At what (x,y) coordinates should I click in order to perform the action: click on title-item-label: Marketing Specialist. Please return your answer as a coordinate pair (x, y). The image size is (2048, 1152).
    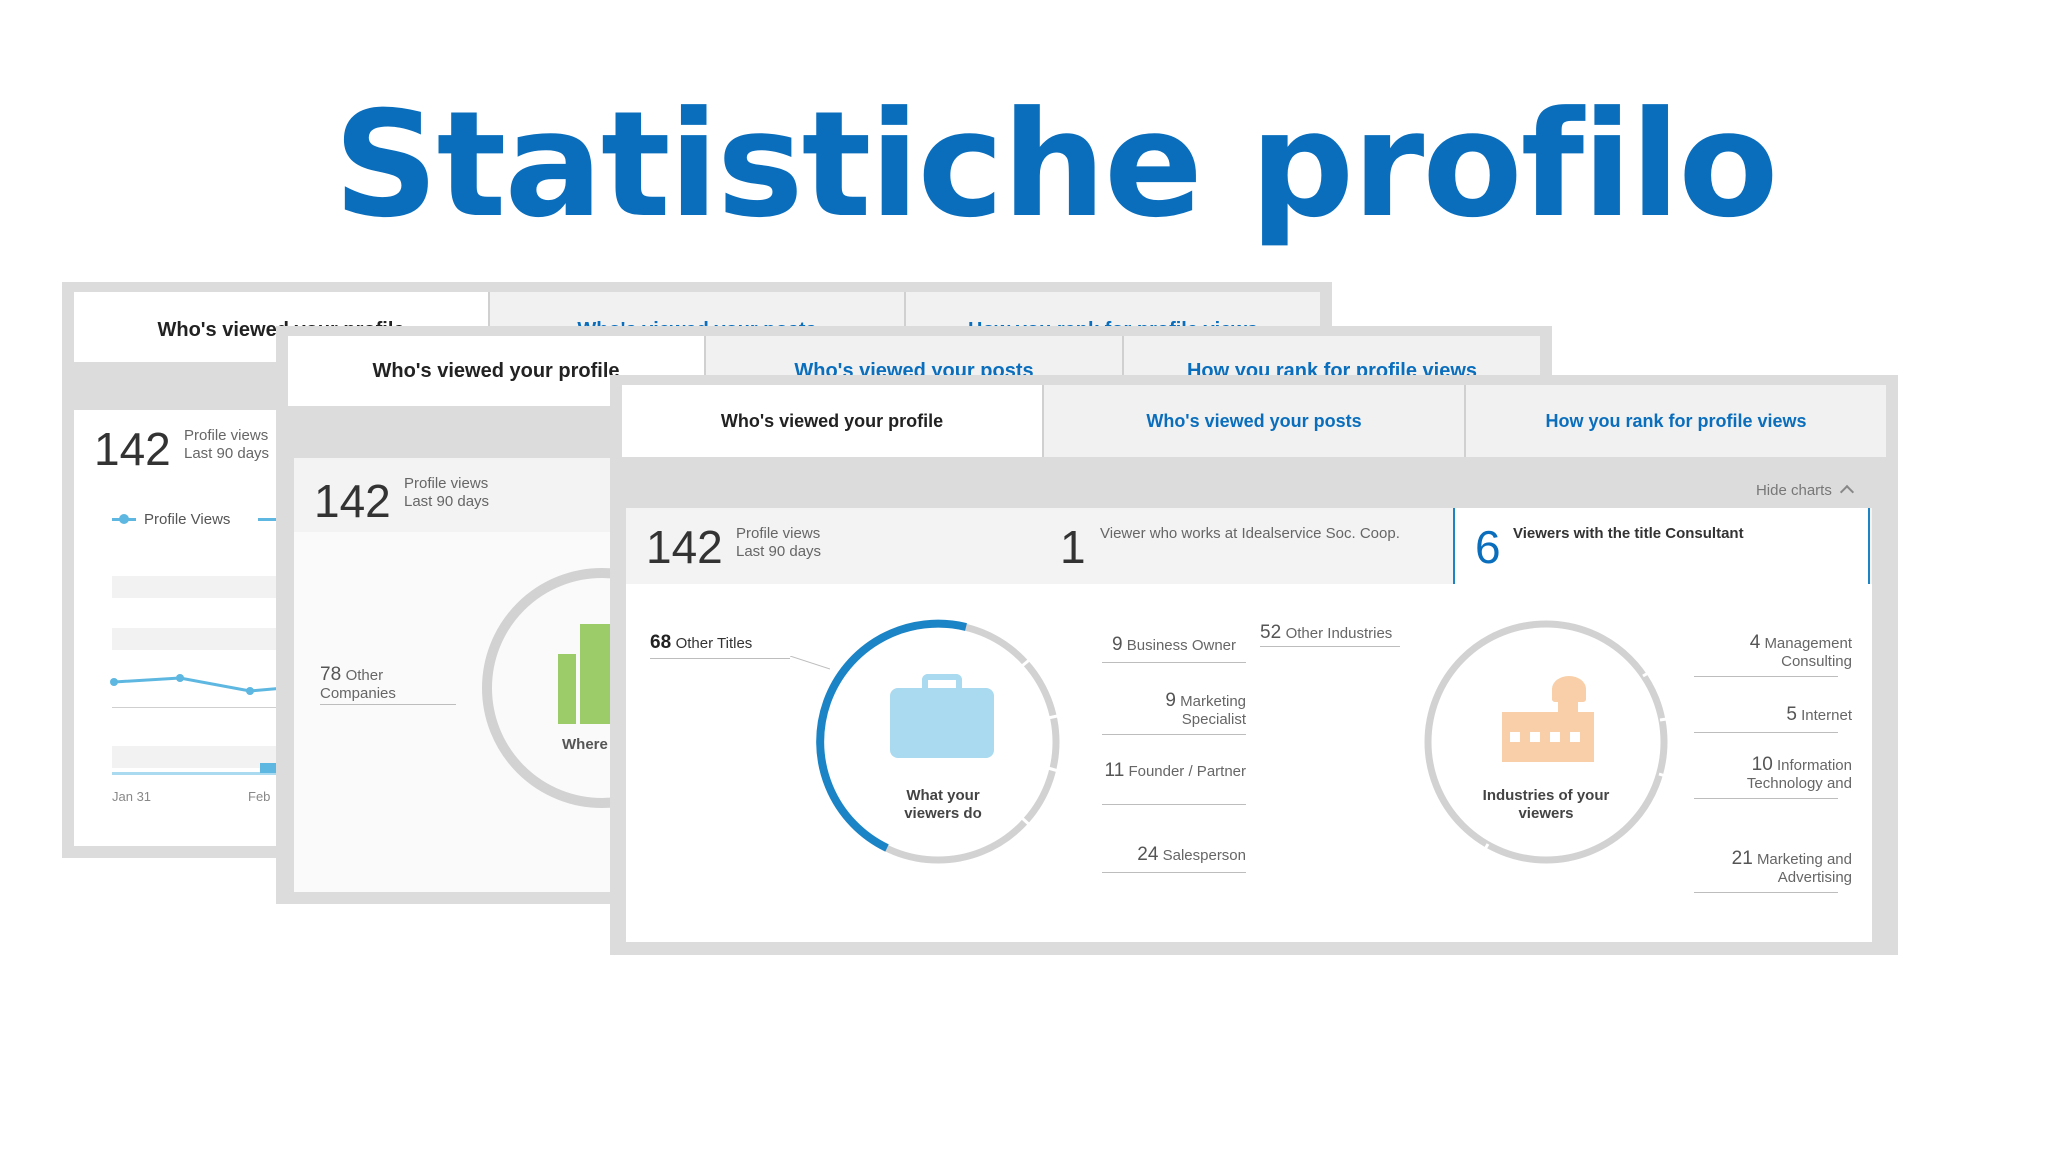
    Looking at the image, I should click on (1213, 710).